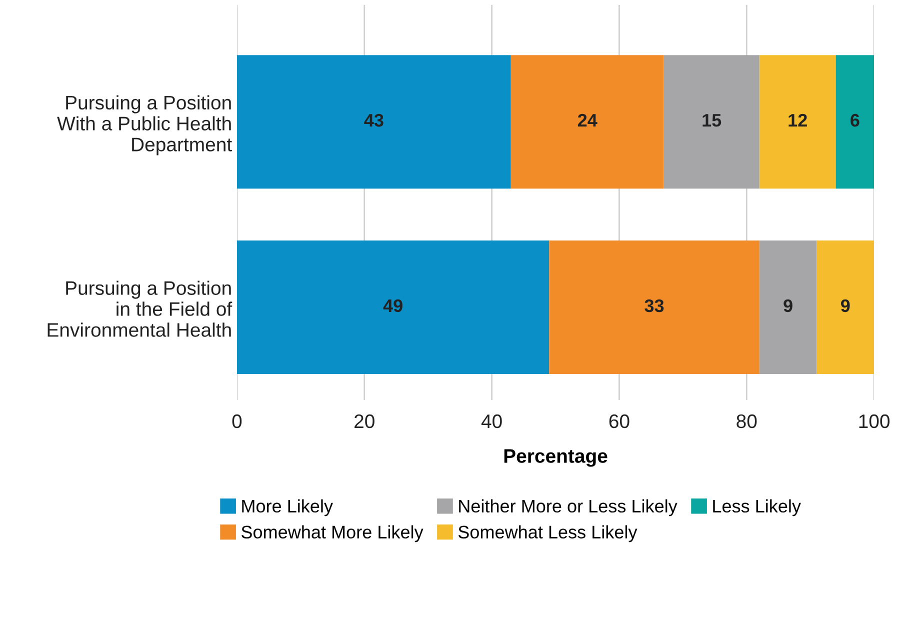  What do you see at coordinates (619, 421) in the screenshot?
I see `x-tick-label: 60` at bounding box center [619, 421].